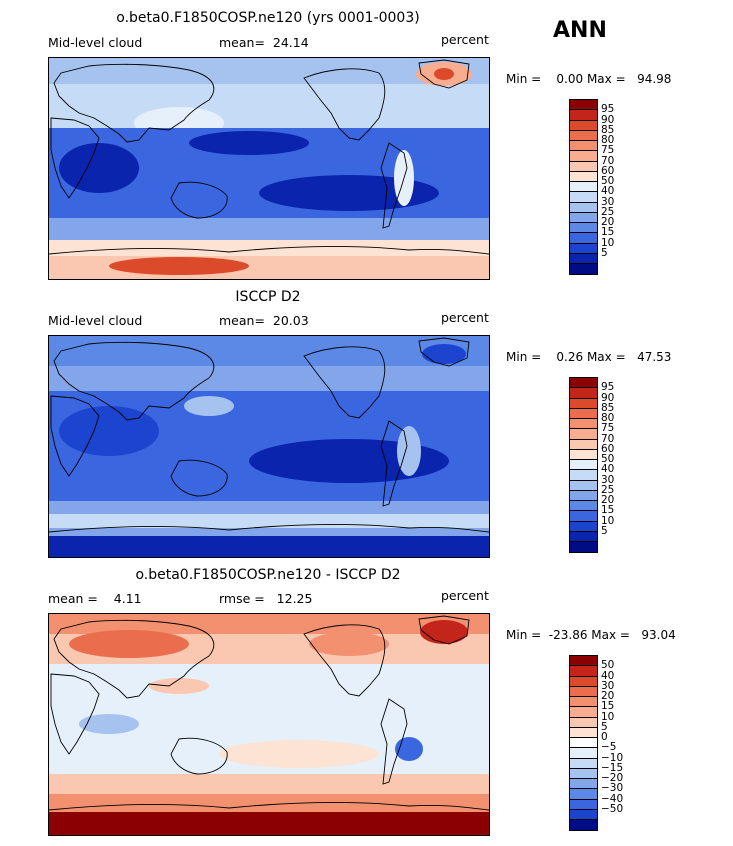 This screenshot has height=846, width=733. What do you see at coordinates (612, 778) in the screenshot?
I see `colorbar-tick-label: −20` at bounding box center [612, 778].